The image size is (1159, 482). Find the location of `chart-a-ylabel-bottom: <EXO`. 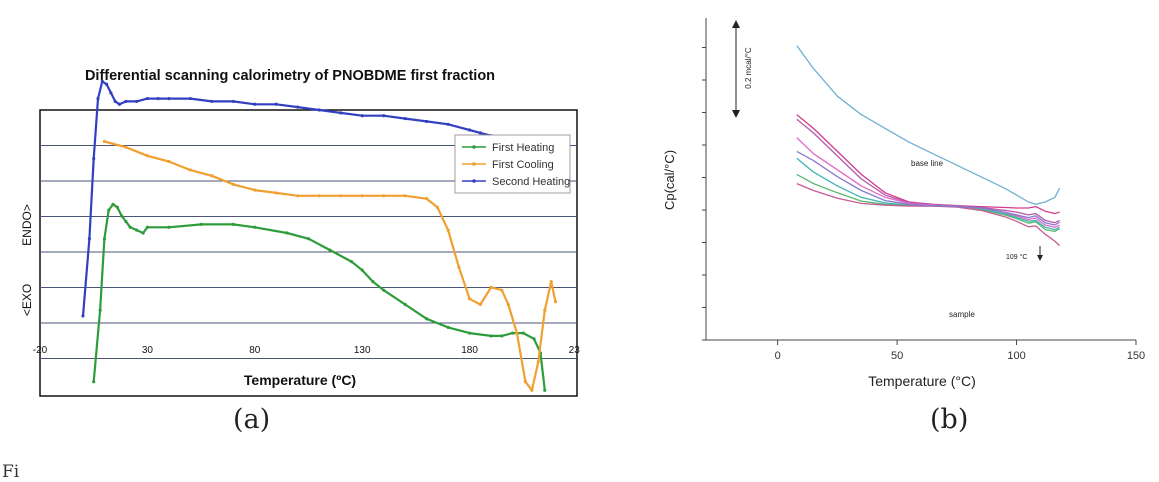

chart-a-ylabel-bottom: <EXO is located at coordinates (27, 300).